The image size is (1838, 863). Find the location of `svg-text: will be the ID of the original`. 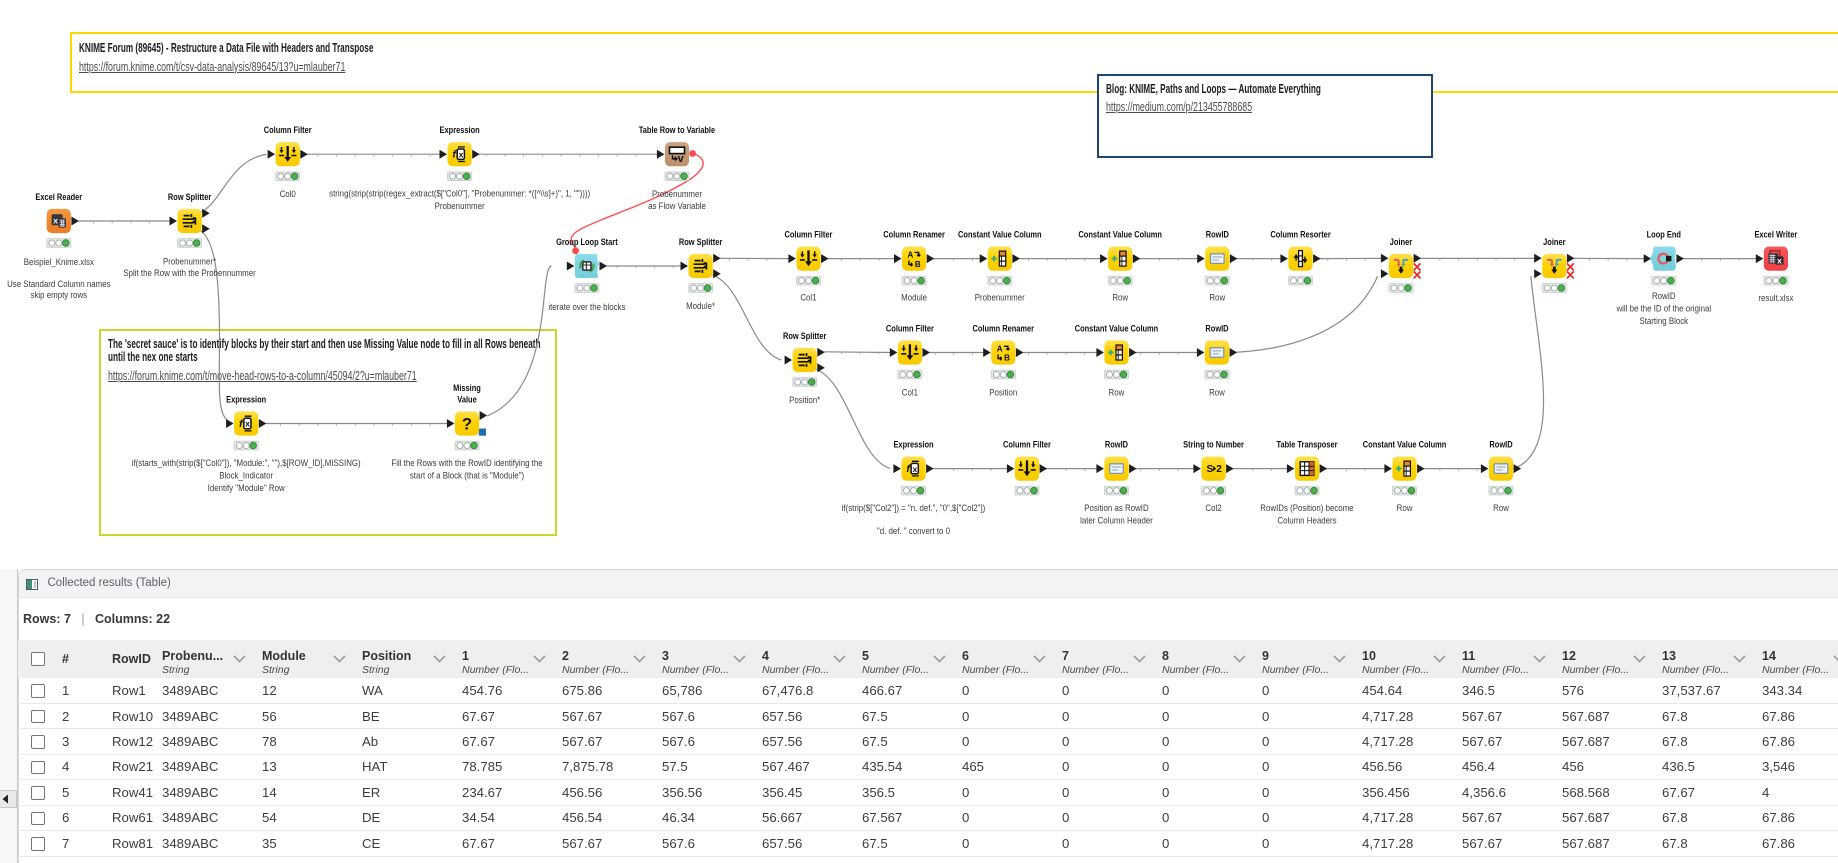

svg-text: will be the ID of the original is located at coordinates (1664, 308).